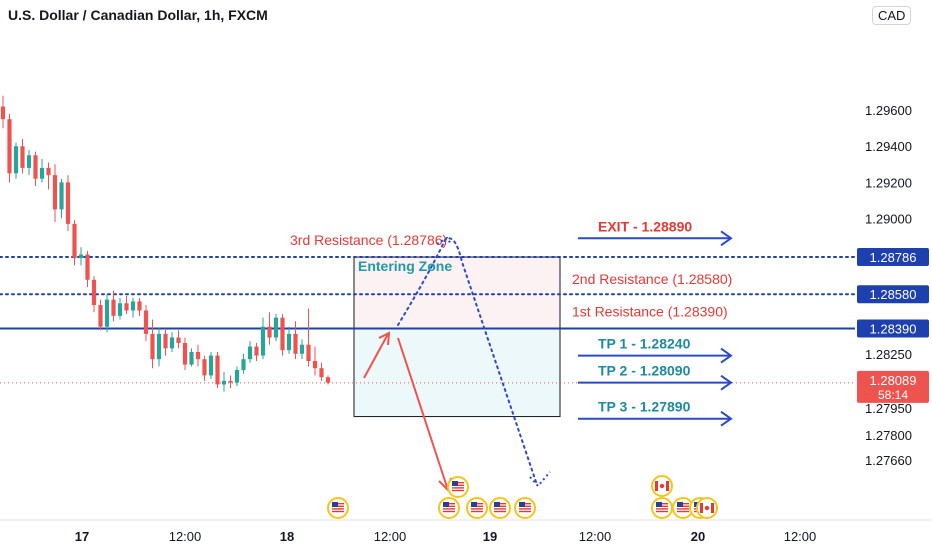  I want to click on resistance-label-1st: 1st Resistance (1.28390), so click(650, 312).